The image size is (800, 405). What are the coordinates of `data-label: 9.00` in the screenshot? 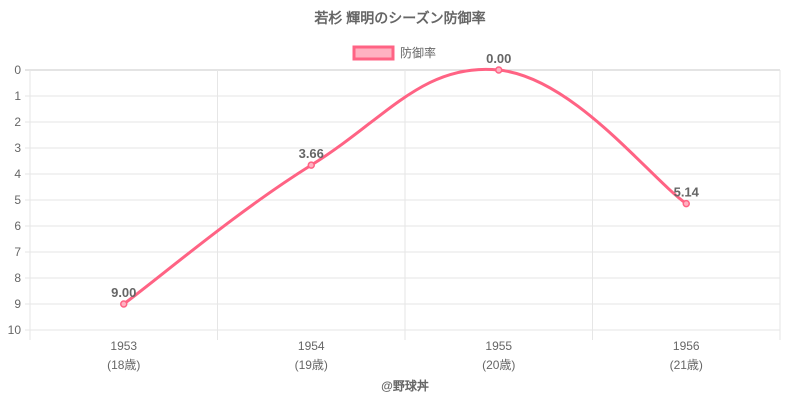 It's located at (123, 292).